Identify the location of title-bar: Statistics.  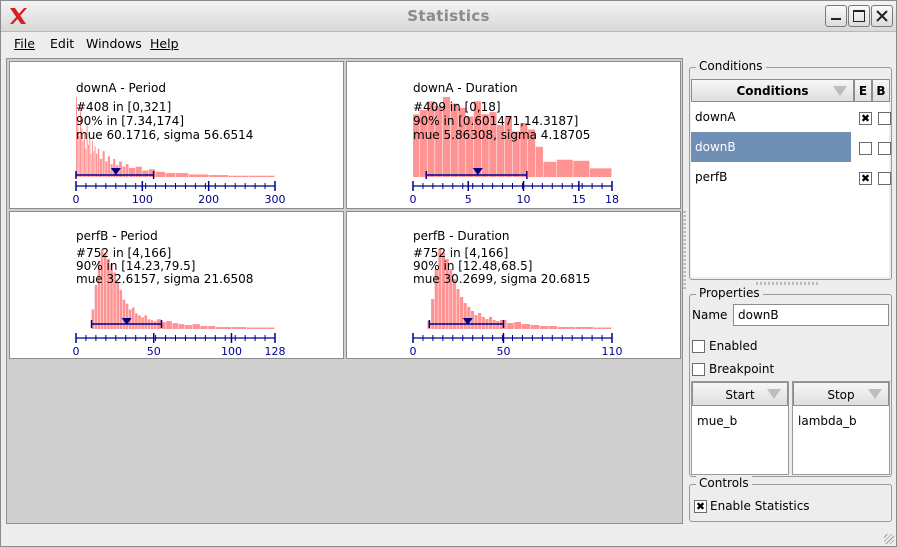
(448, 16).